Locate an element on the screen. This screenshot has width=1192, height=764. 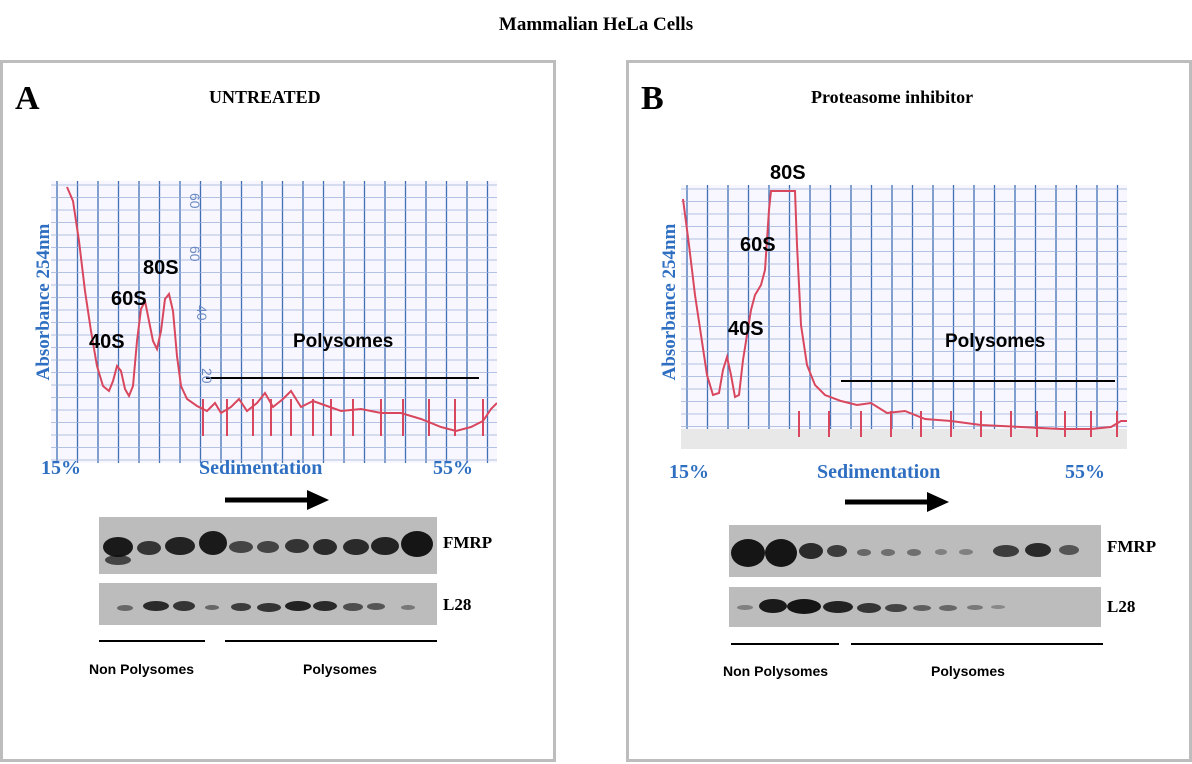
panel-a-grid is located at coordinates (274, 322).